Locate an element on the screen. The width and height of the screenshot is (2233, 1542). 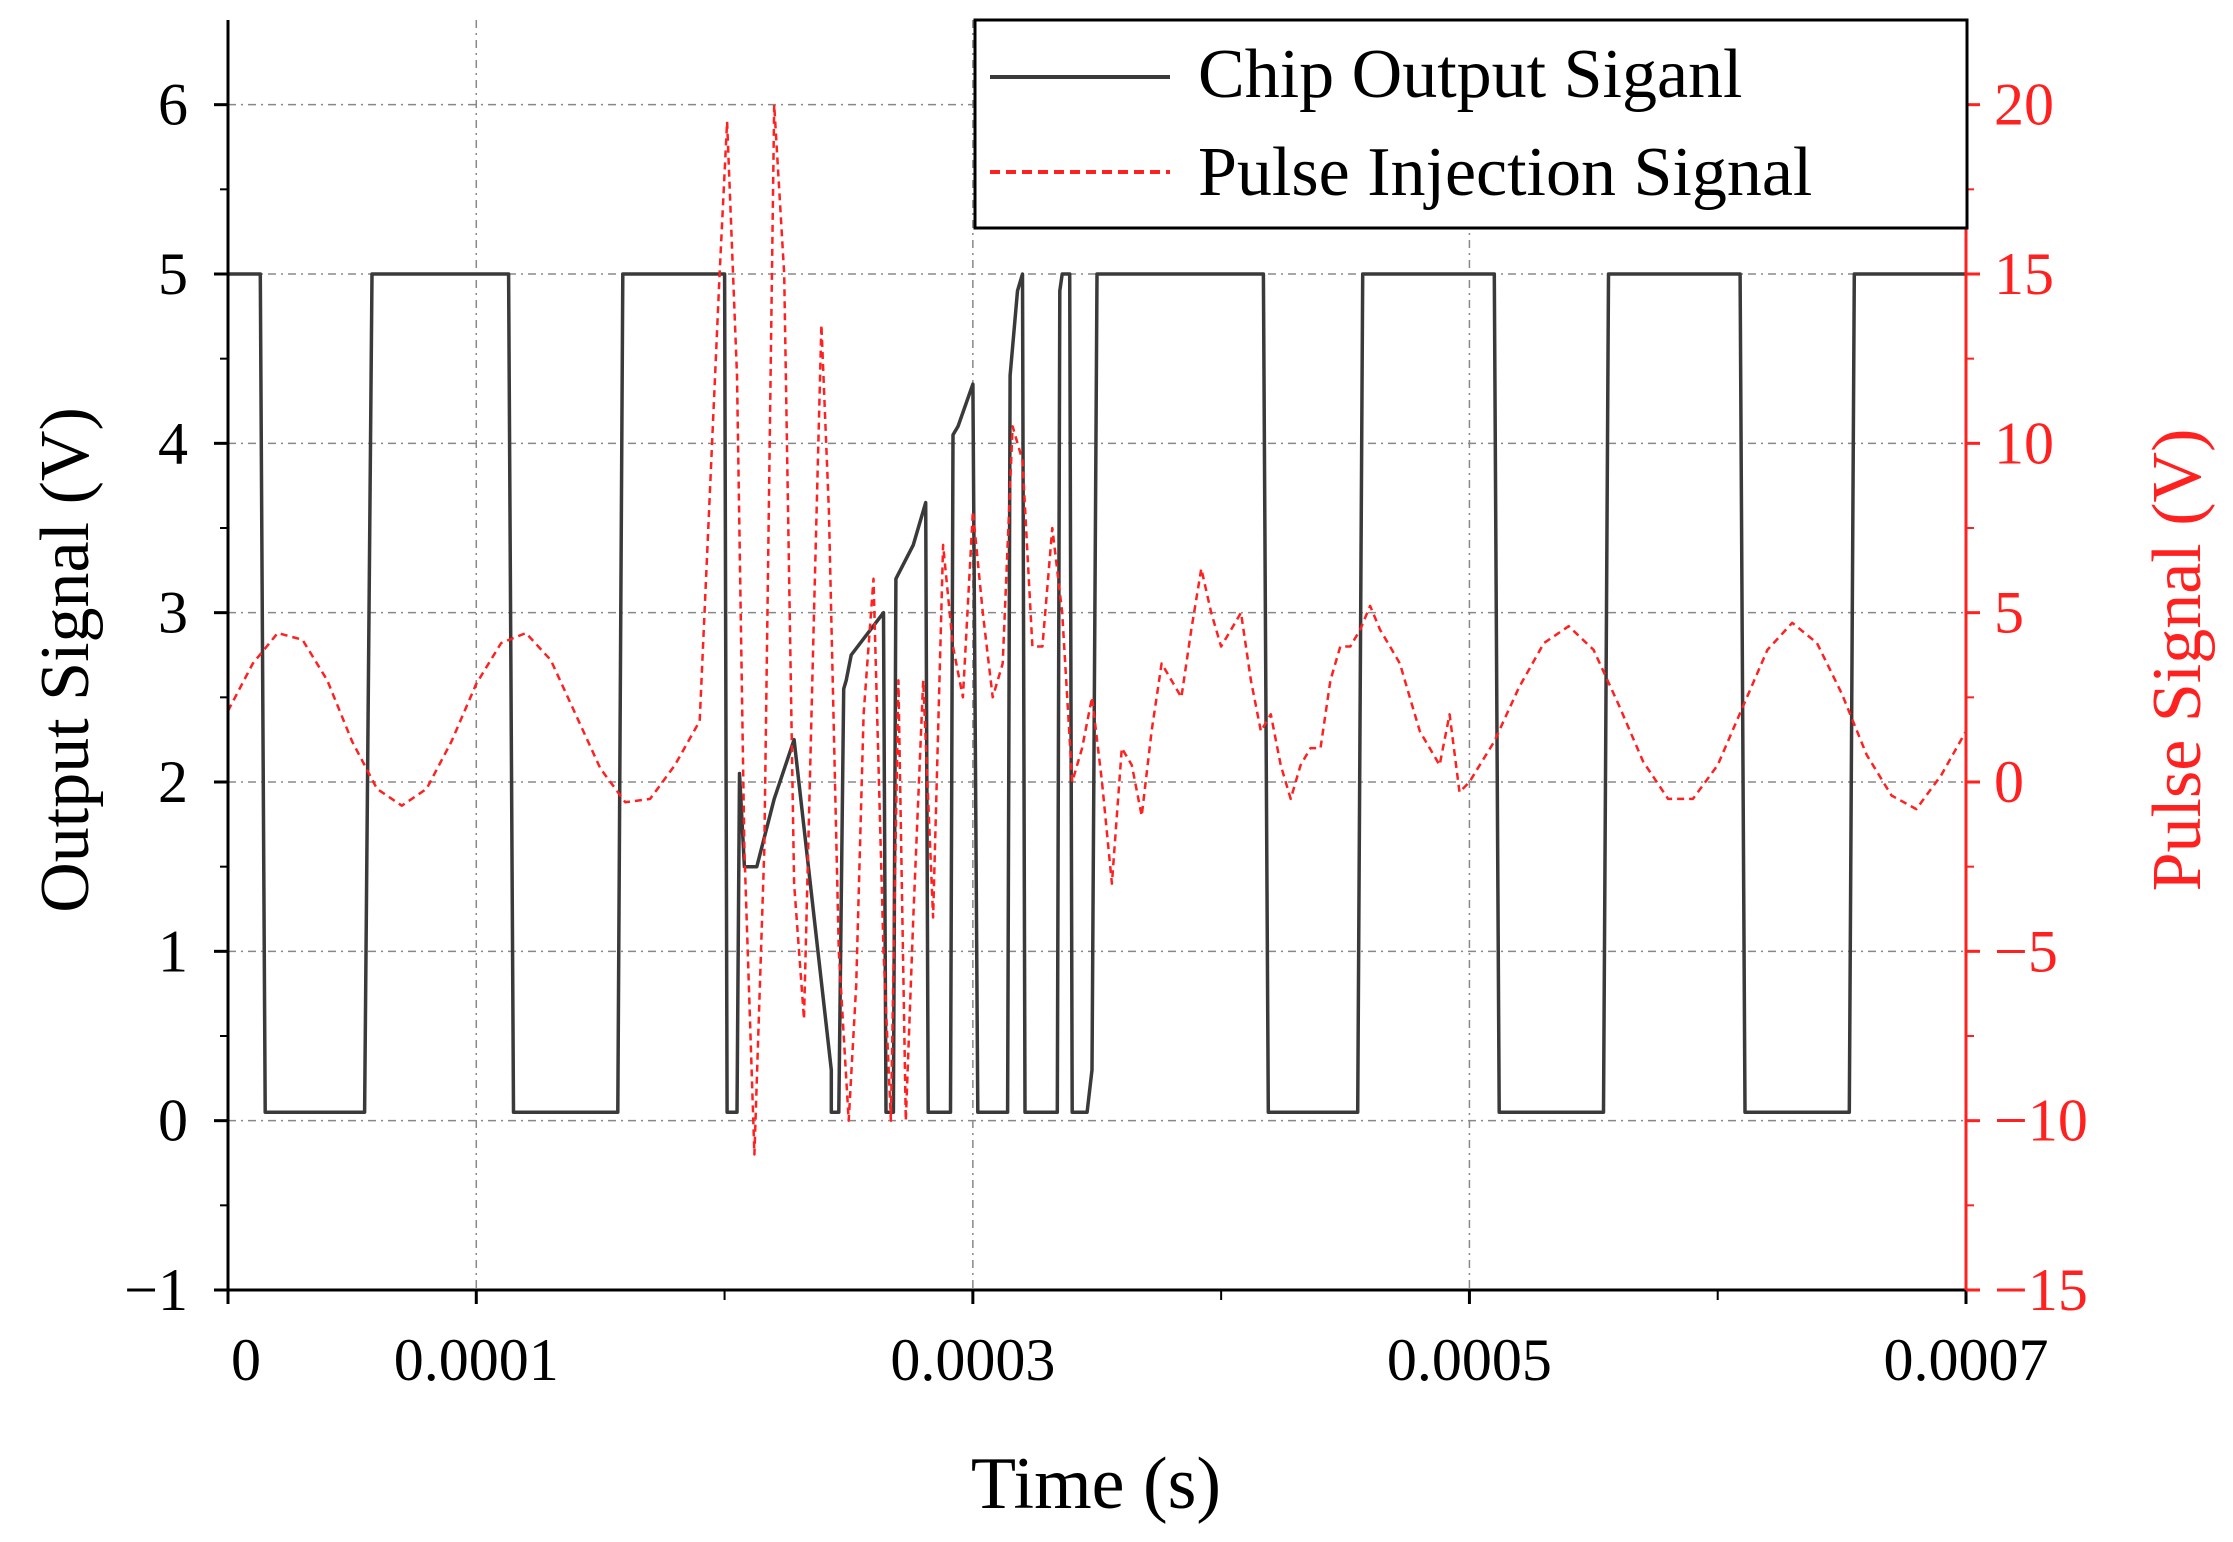
legend-label-output: Chip Output Siganl is located at coordinates (1470, 74).